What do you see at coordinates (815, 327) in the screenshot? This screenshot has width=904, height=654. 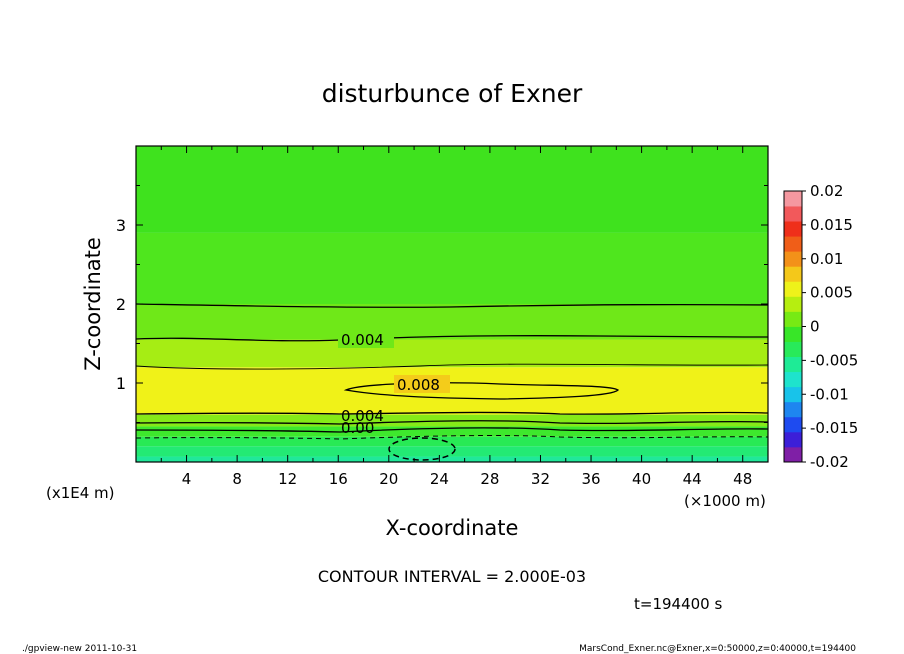 I see `colorbar-label: 0` at bounding box center [815, 327].